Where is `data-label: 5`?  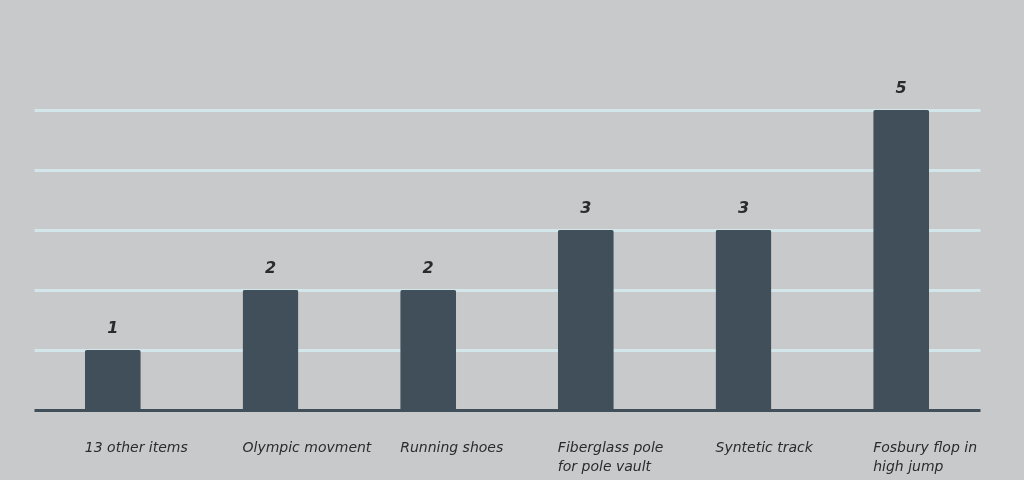
data-label: 5 is located at coordinates (901, 87).